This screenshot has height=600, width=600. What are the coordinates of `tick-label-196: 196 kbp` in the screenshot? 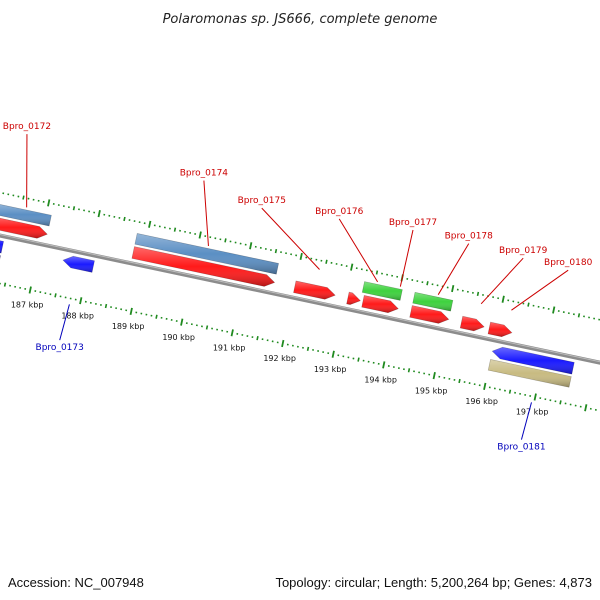 It's located at (481, 401).